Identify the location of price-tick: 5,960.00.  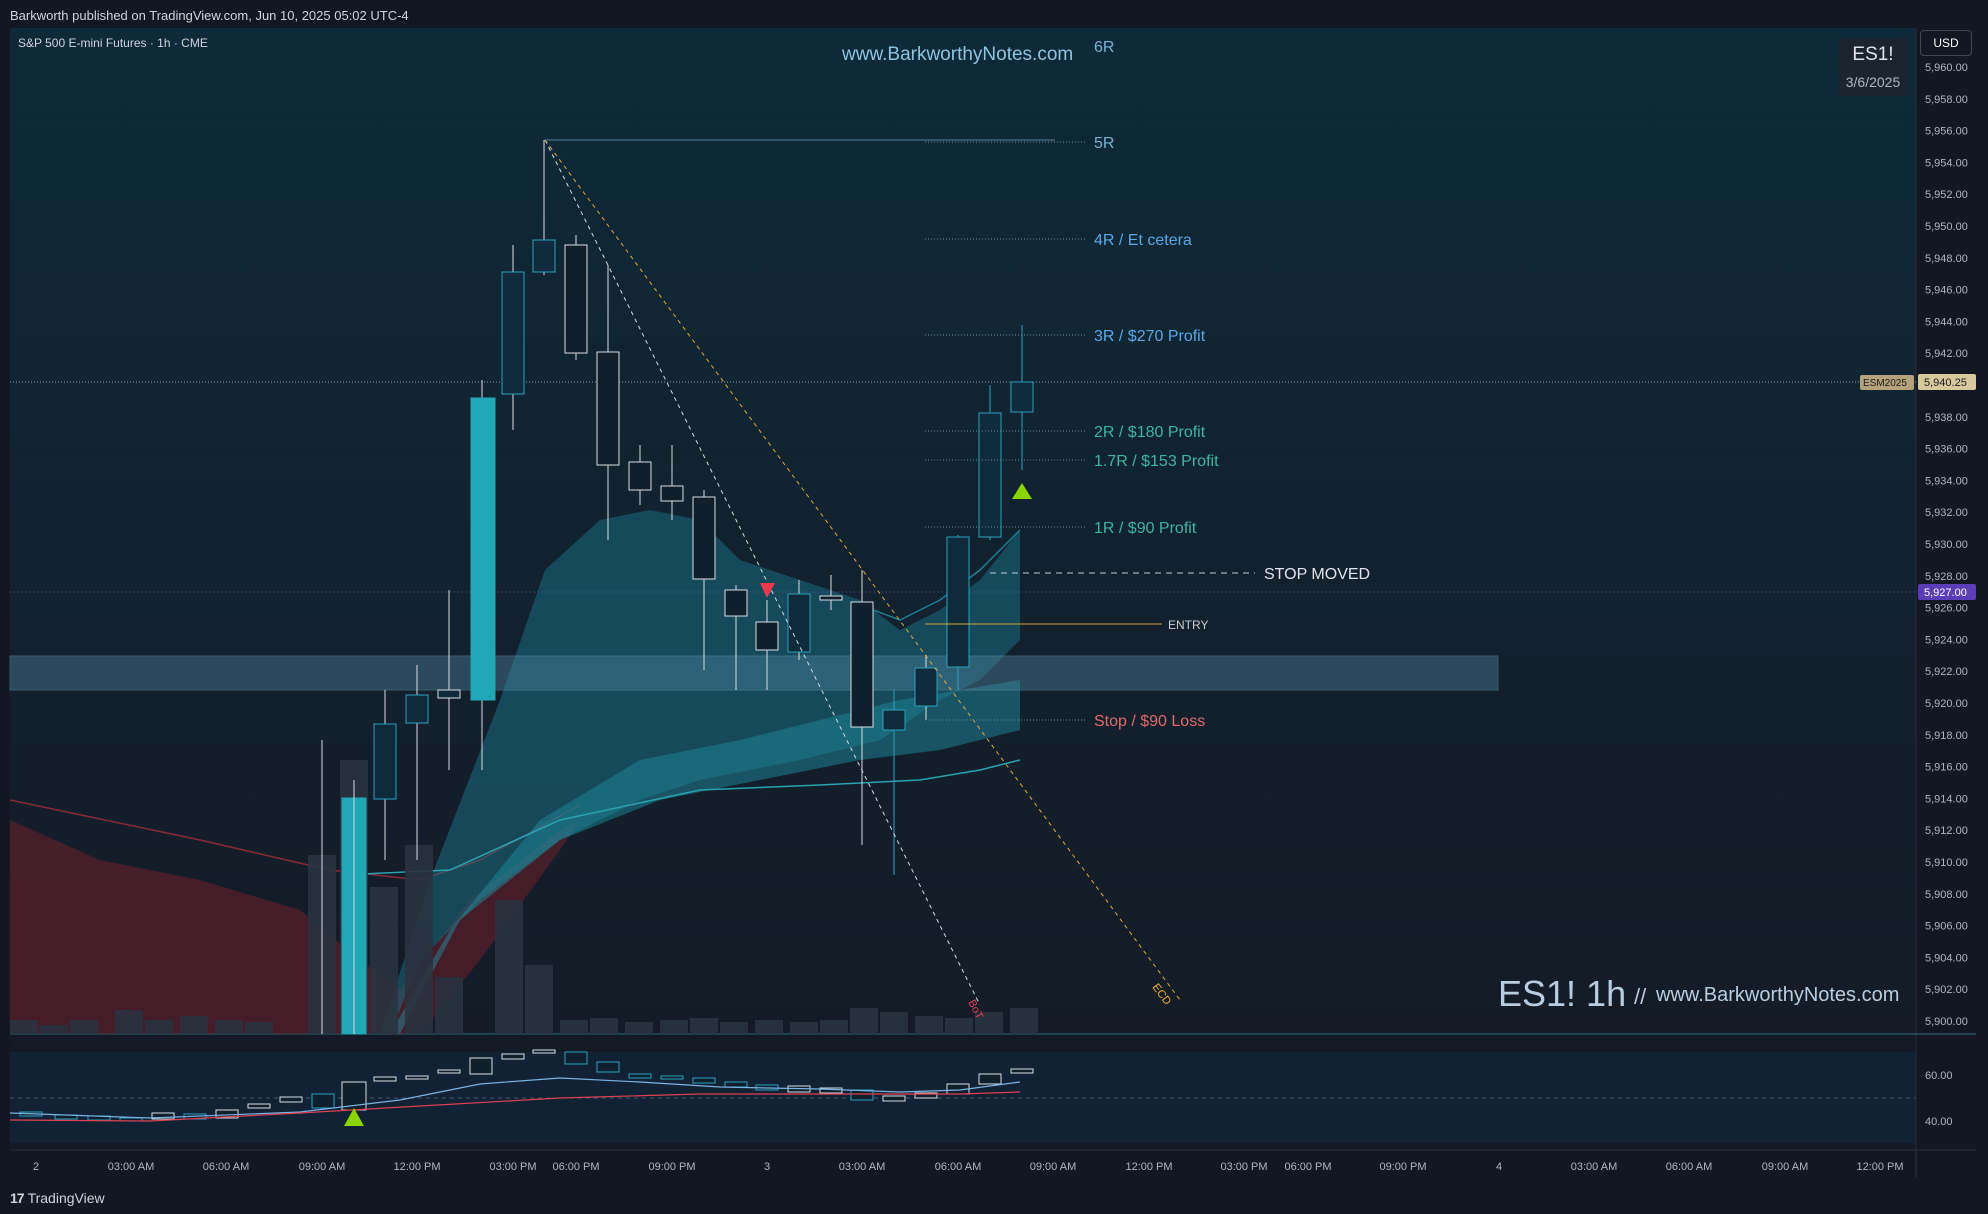
(1946, 68).